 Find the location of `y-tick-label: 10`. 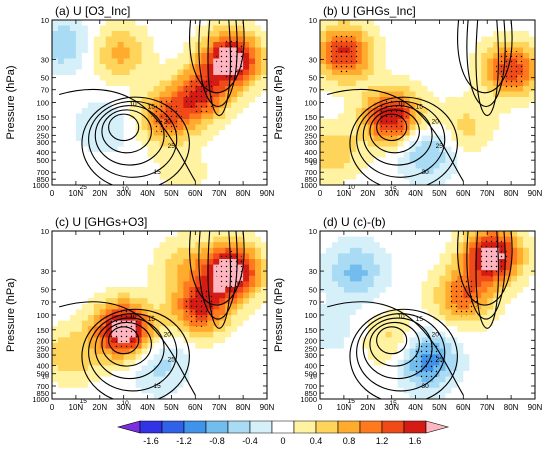

y-tick-label: 10 is located at coordinates (45, 231).